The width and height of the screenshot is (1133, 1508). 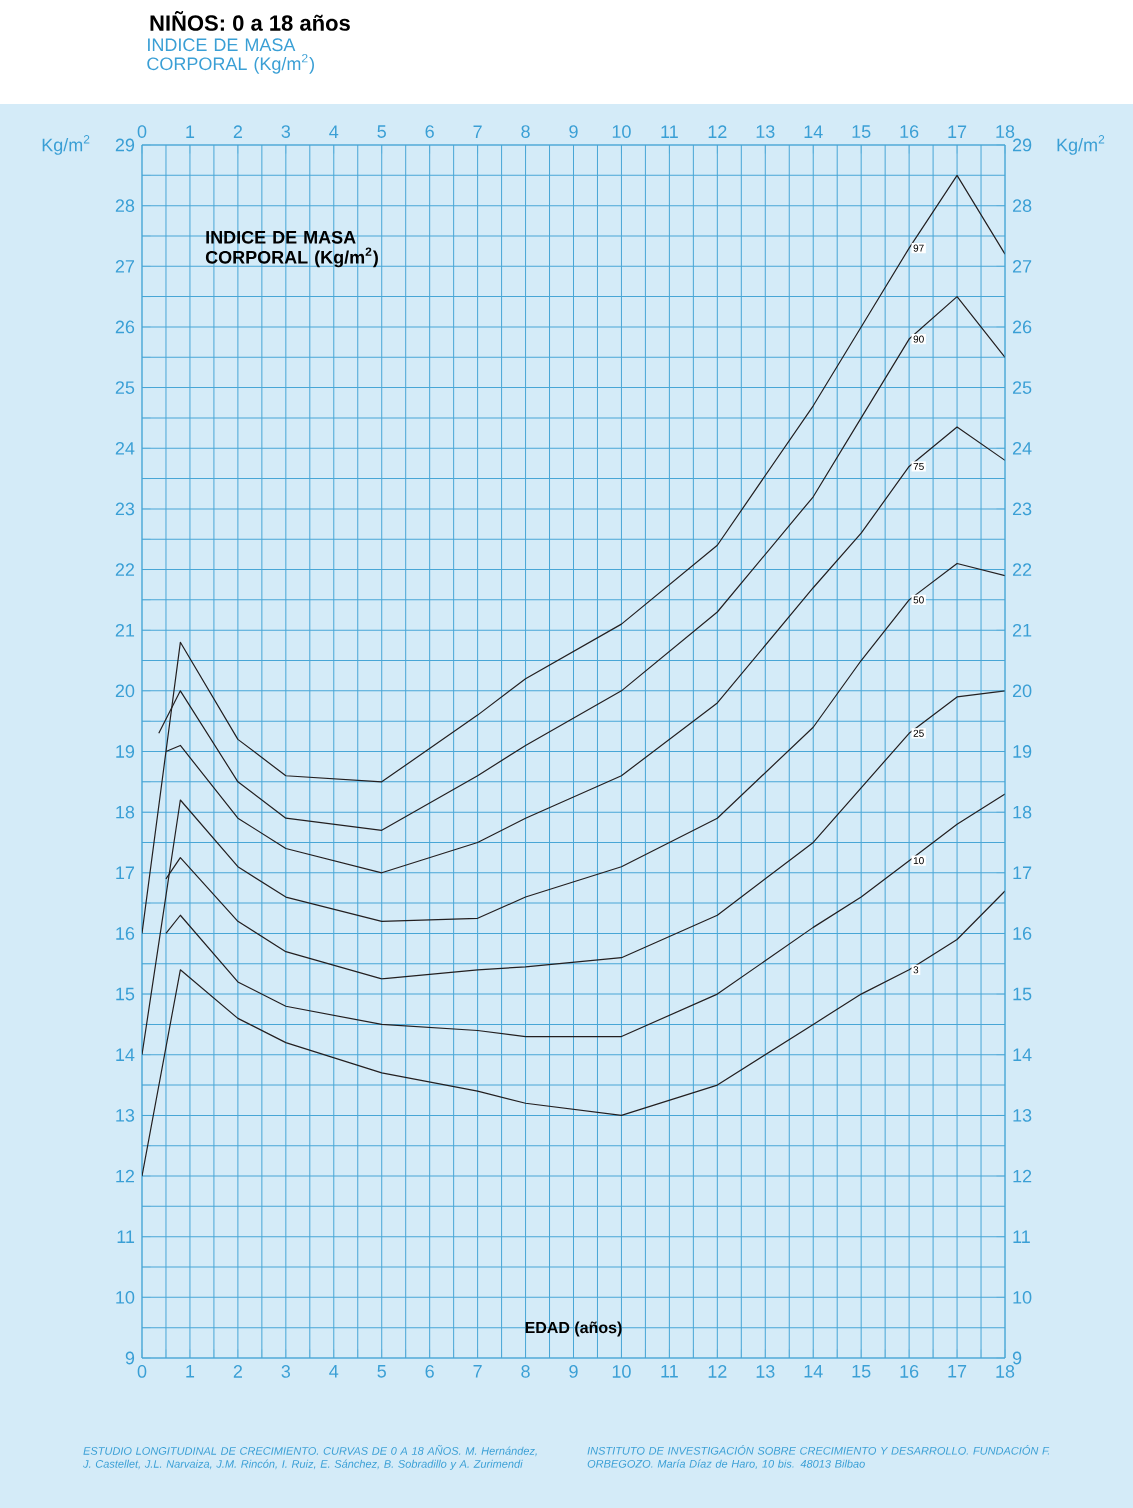 I want to click on y2-tick-label: 28, so click(x=1022, y=206).